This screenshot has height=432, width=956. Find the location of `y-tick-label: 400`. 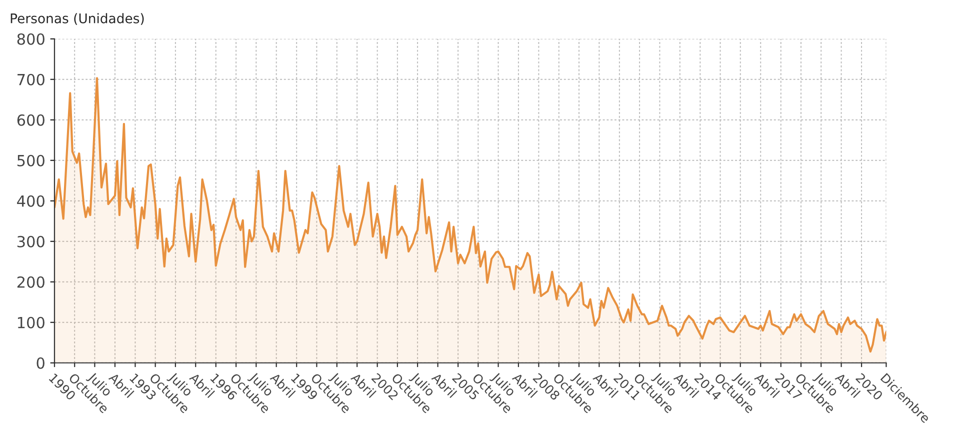

y-tick-label: 400 is located at coordinates (30, 201).